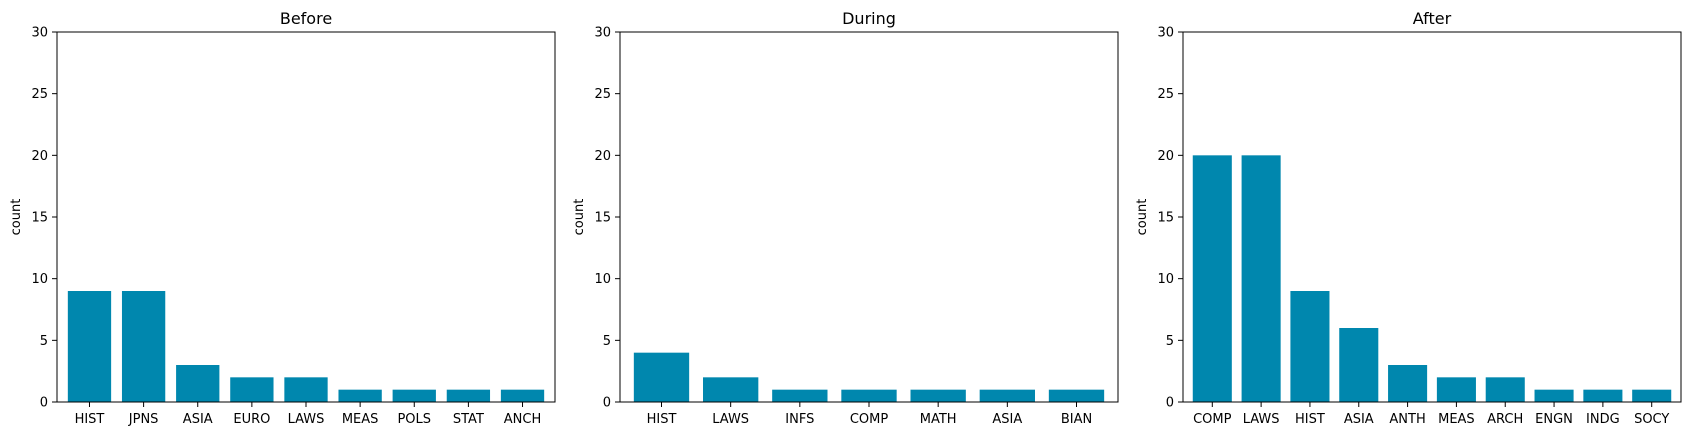 The image size is (1686, 435). What do you see at coordinates (1603, 395) in the screenshot?
I see `bar-indg` at bounding box center [1603, 395].